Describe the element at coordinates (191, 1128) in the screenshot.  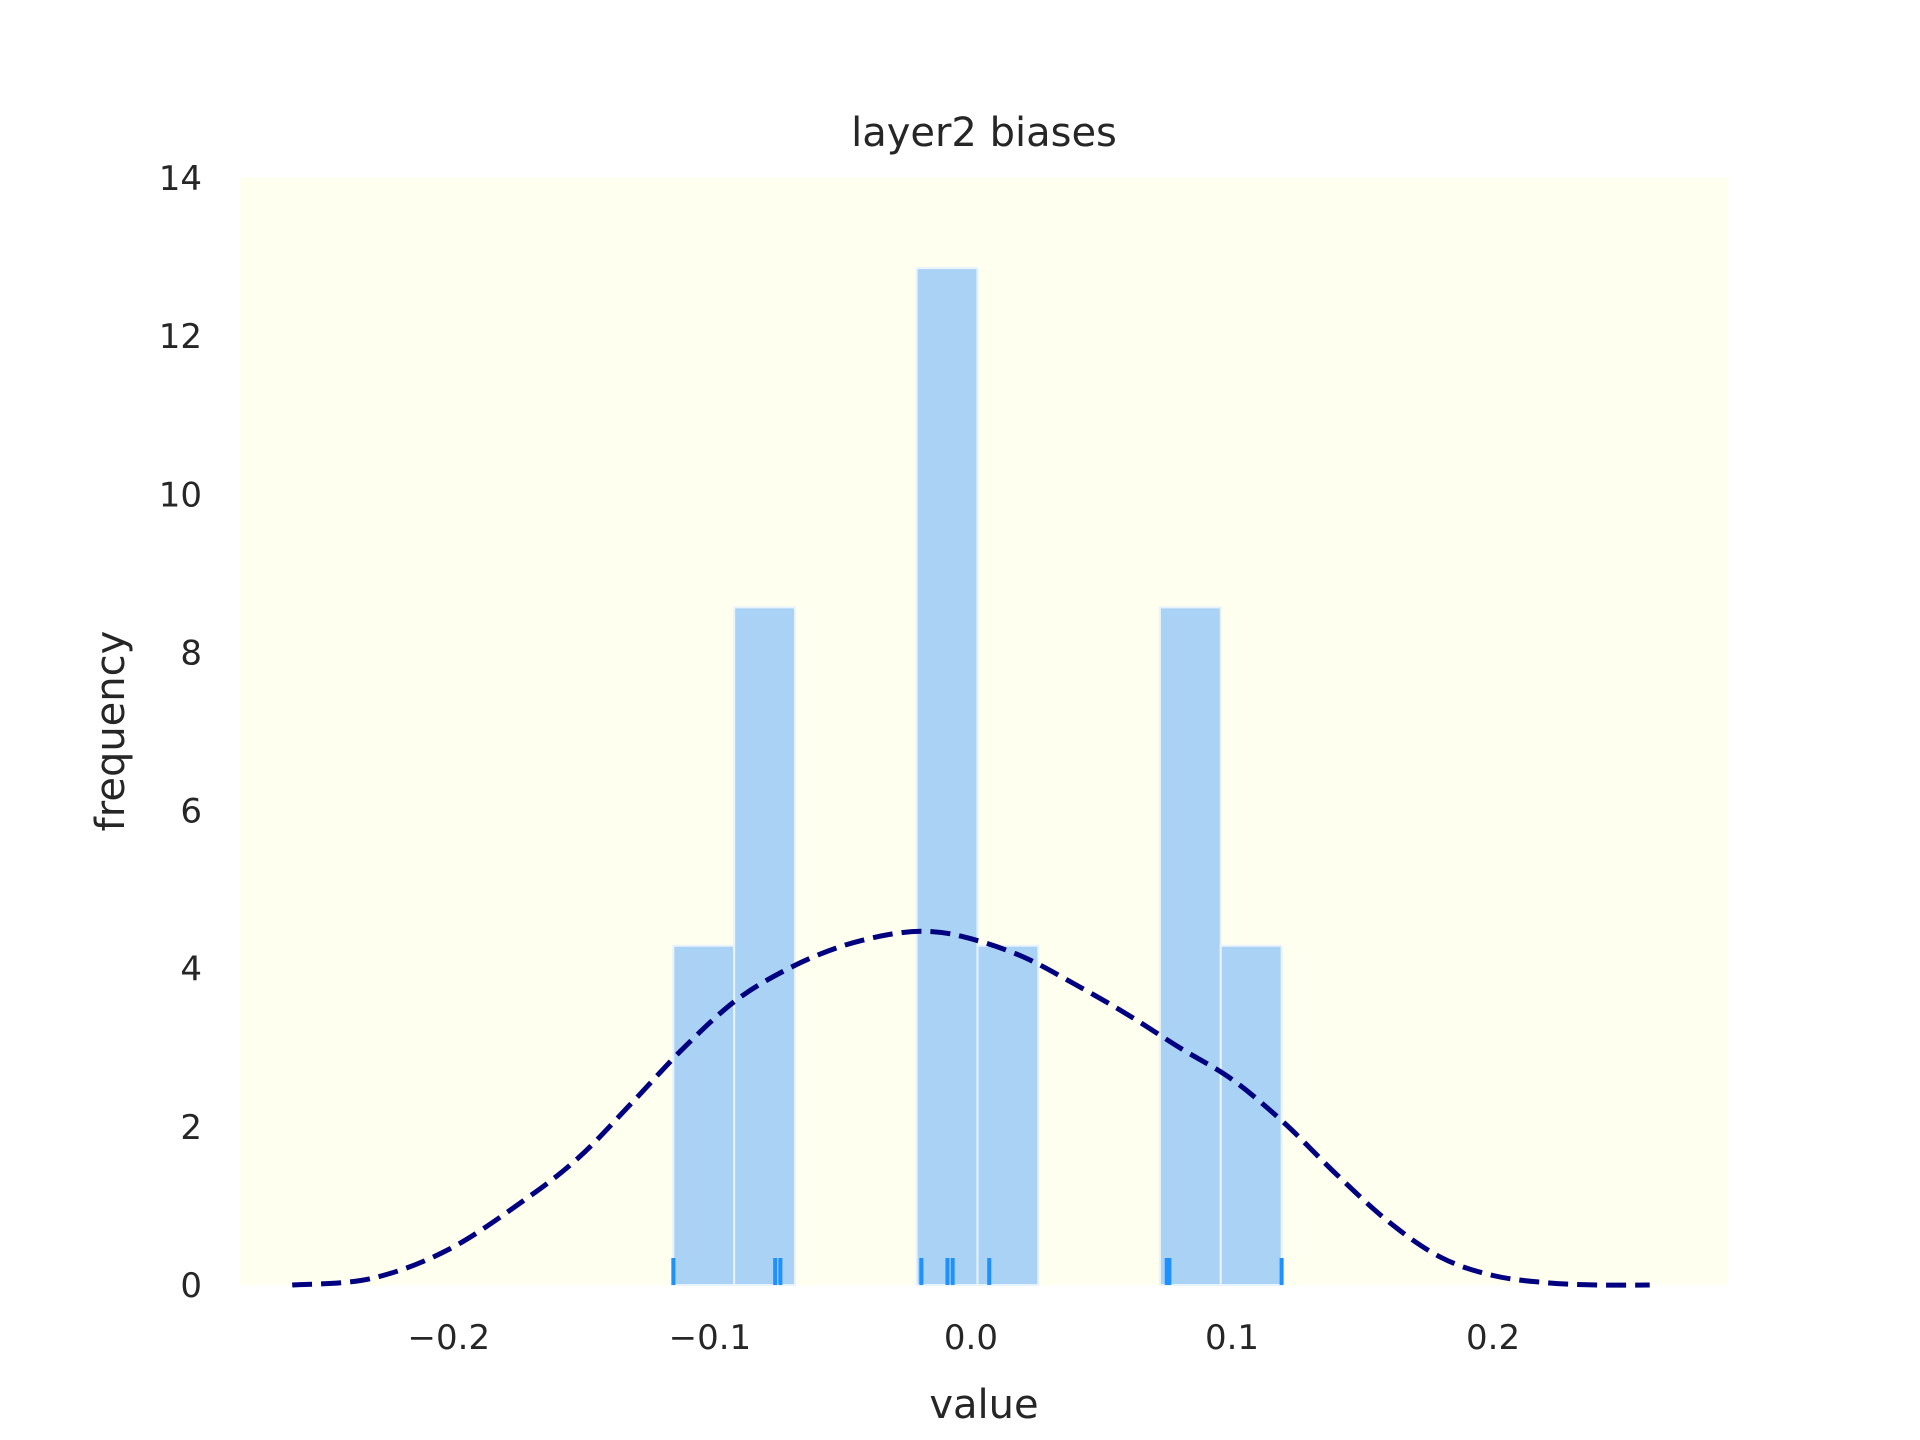
I see `y-tick-label: 2` at that location.